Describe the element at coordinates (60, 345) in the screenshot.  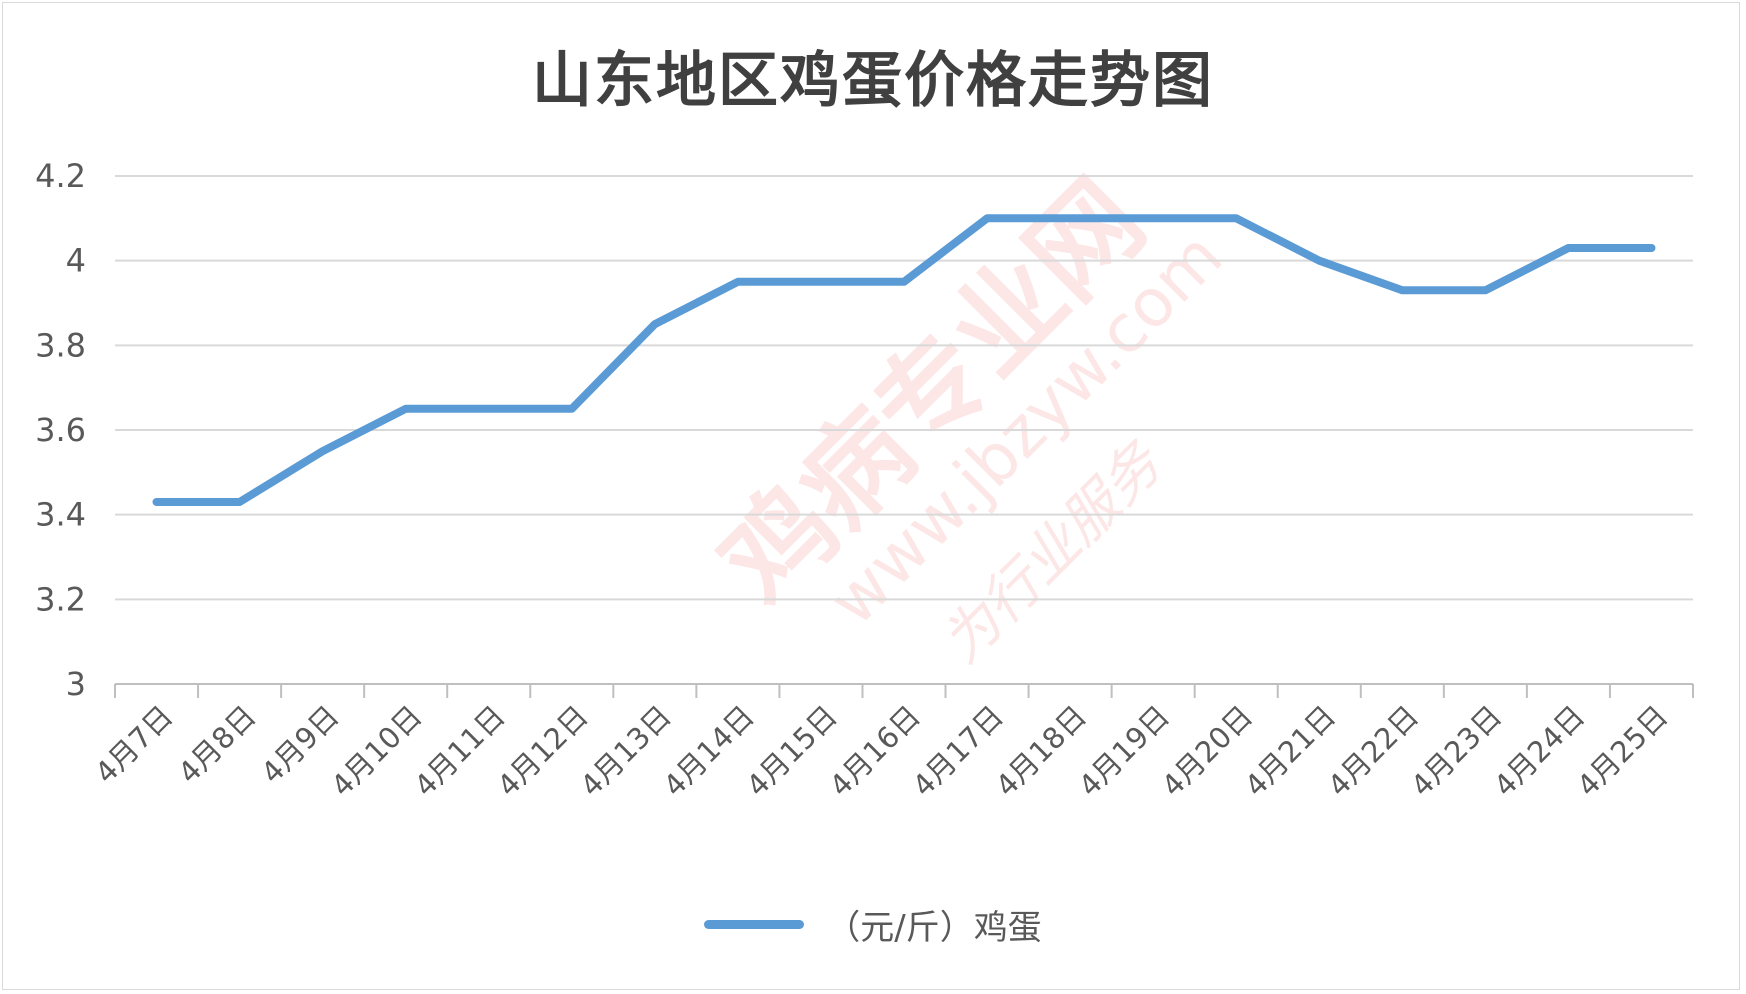
I see `y-tick-label: 3.8` at that location.